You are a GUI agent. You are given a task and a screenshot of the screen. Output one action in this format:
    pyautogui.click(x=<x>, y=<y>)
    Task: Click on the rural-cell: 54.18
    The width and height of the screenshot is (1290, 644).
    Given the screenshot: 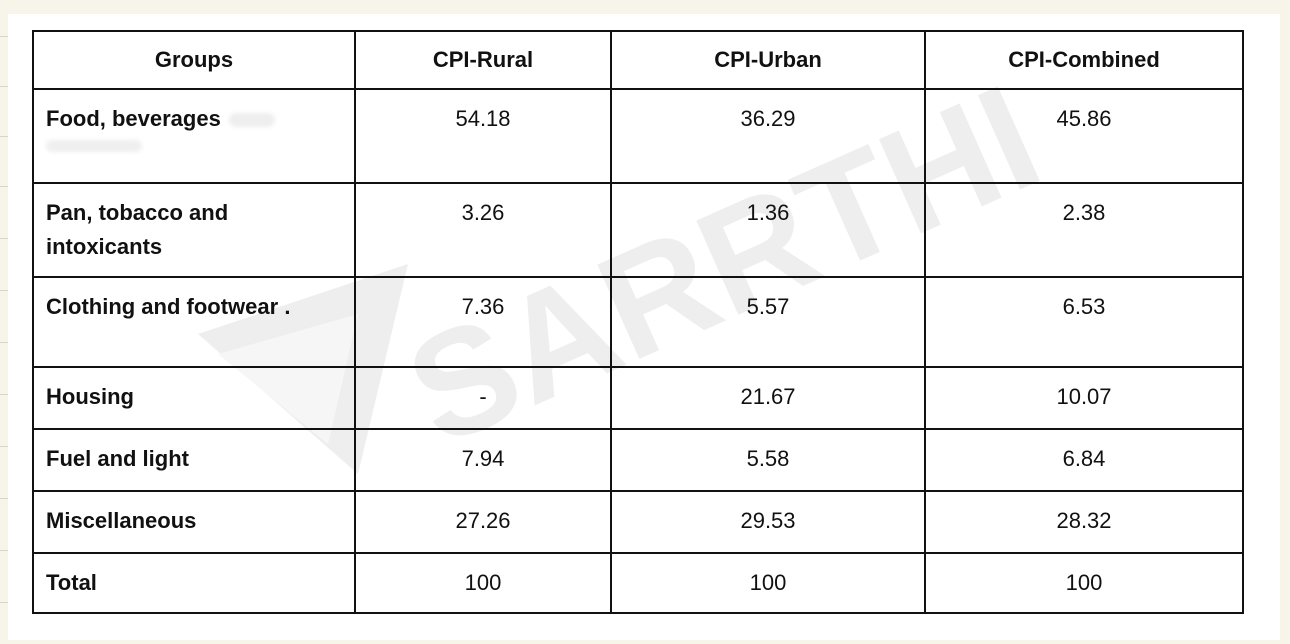 What is the action you would take?
    pyautogui.click(x=483, y=136)
    